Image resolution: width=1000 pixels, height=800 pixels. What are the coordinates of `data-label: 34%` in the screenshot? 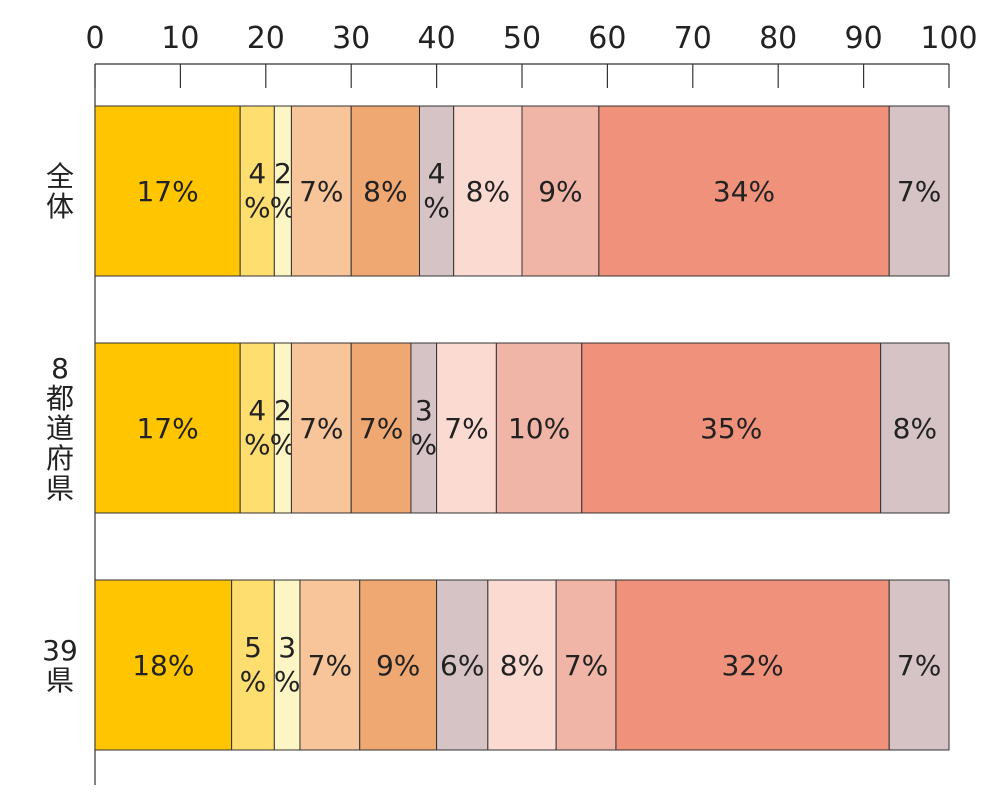 It's located at (744, 191).